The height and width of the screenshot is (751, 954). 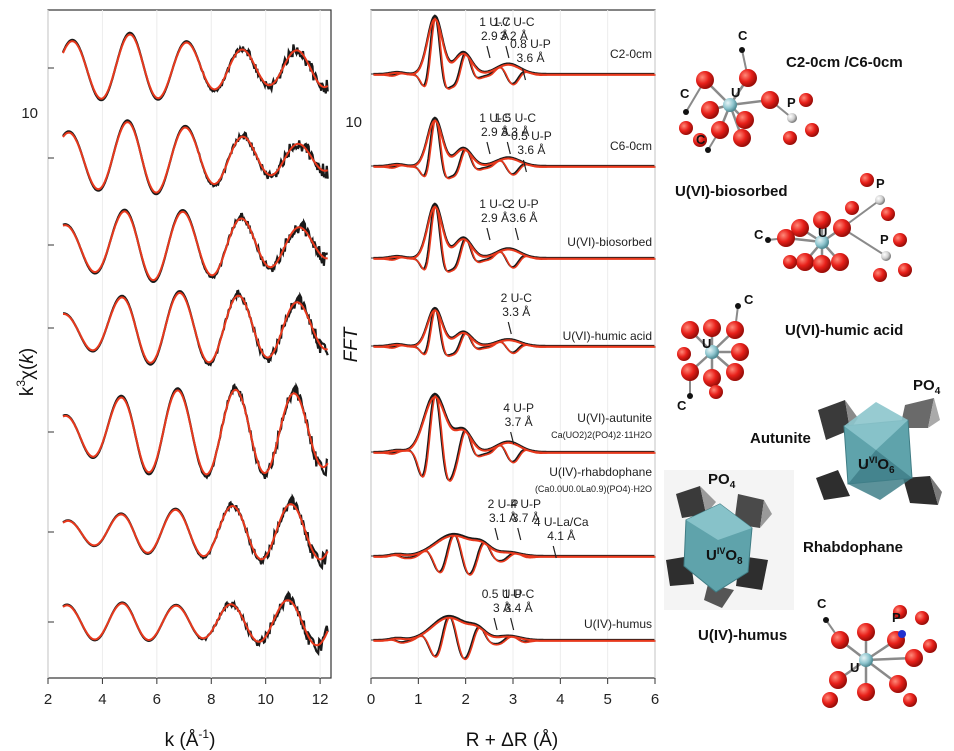 What do you see at coordinates (561, 535) in the screenshot?
I see `fft-shell-distance: 4.1 Å` at bounding box center [561, 535].